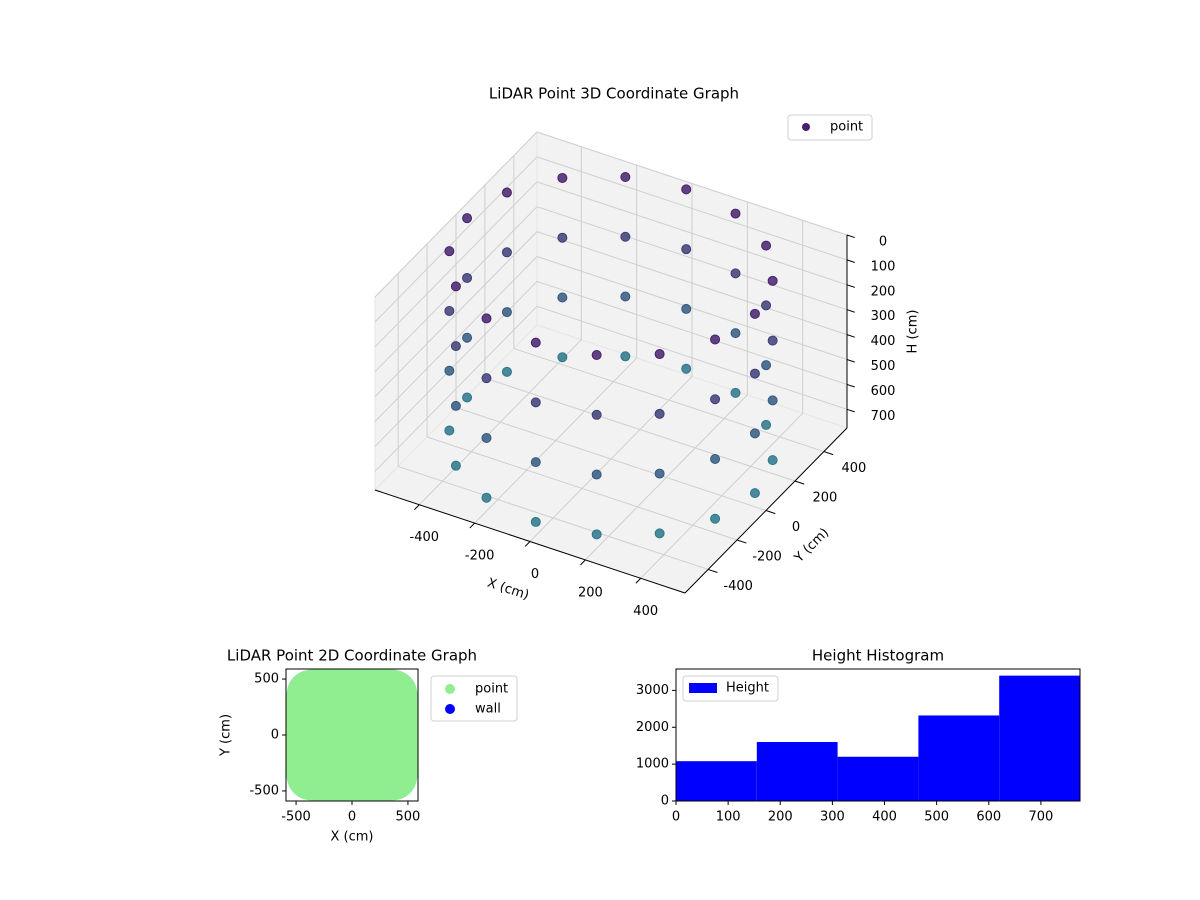 Image resolution: width=1200 pixels, height=900 pixels. Describe the element at coordinates (878, 735) in the screenshot. I see `axes-frame` at that location.